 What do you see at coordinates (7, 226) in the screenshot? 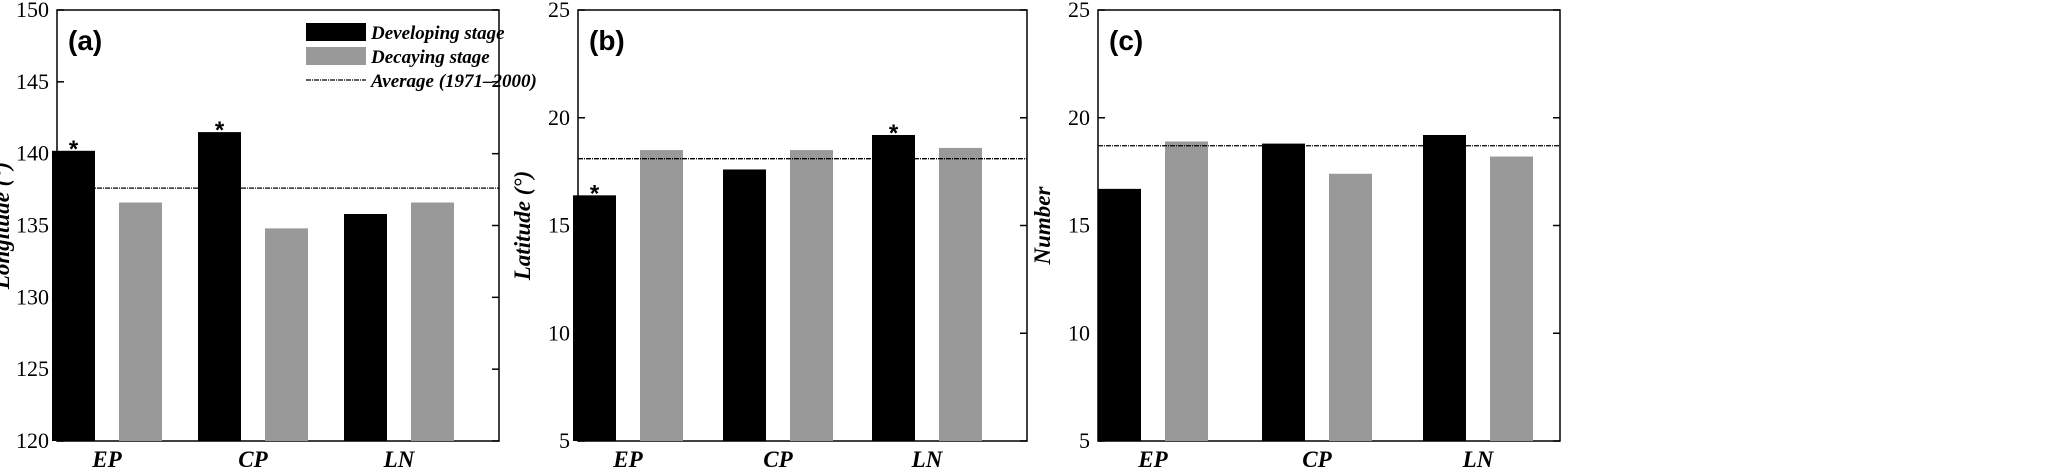
I see `y-axis-label: Longitude (°)` at bounding box center [7, 226].